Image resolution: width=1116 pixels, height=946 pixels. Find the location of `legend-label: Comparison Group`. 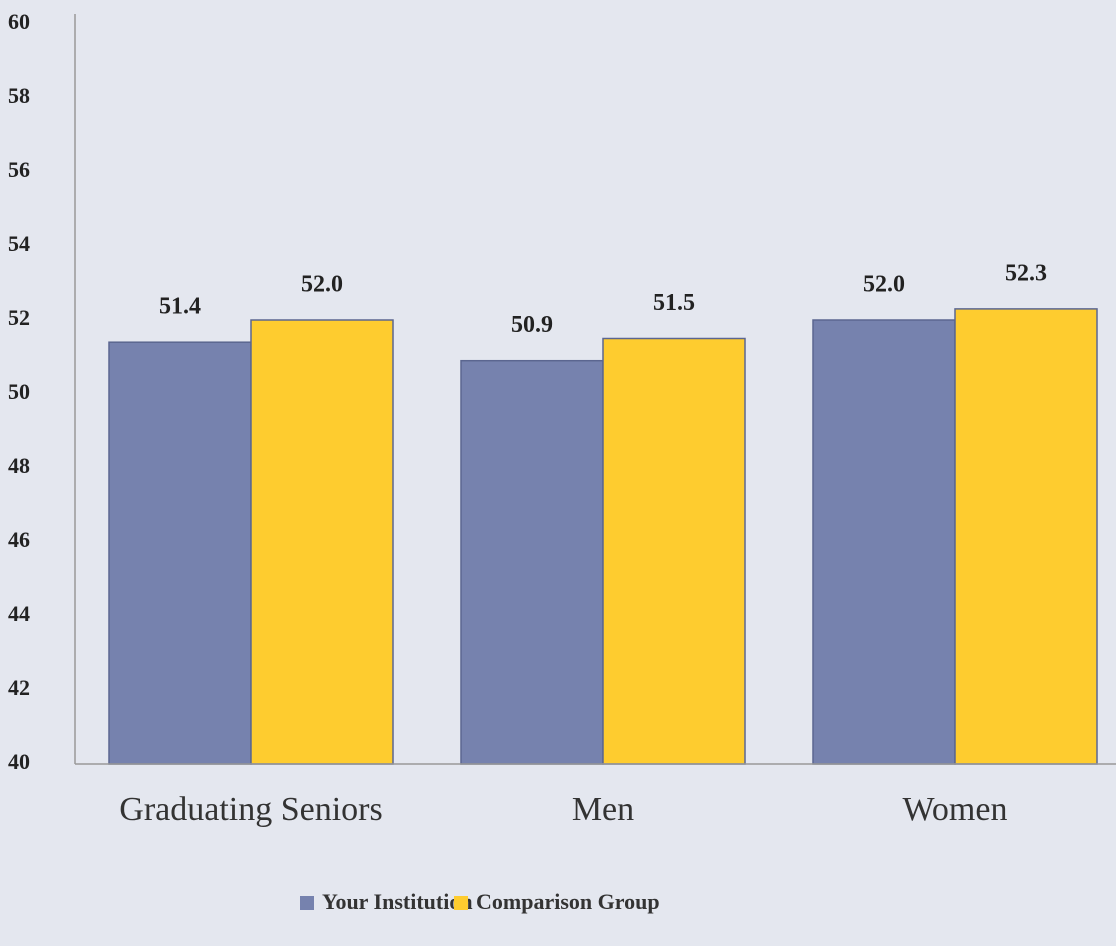

legend-label: Comparison Group is located at coordinates (568, 901).